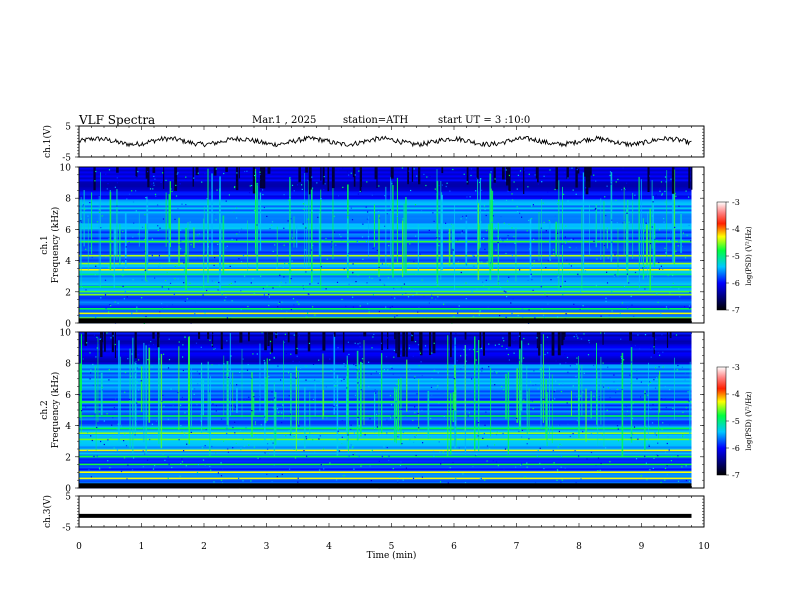 The image size is (792, 612). What do you see at coordinates (736, 229) in the screenshot?
I see `colorbar-tick-label: -4` at bounding box center [736, 229].